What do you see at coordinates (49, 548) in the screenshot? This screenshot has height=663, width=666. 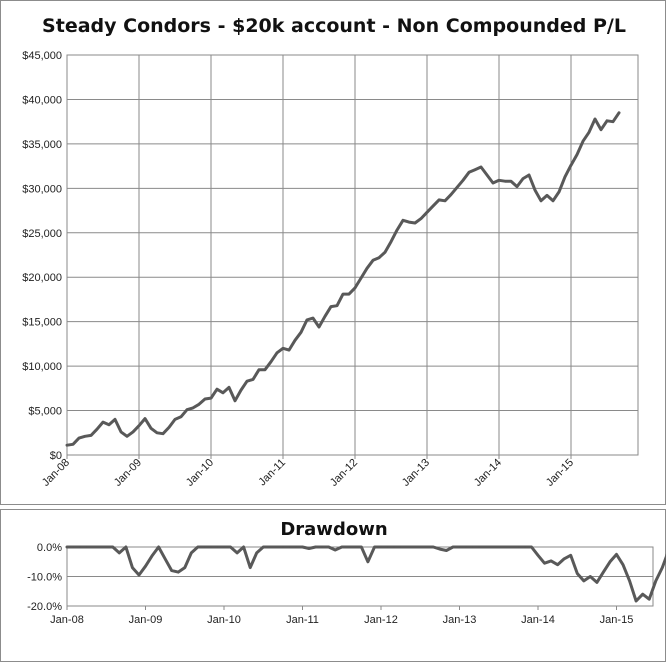 I see `drawdown-chart-y-tick-label: 0.0%` at bounding box center [49, 548].